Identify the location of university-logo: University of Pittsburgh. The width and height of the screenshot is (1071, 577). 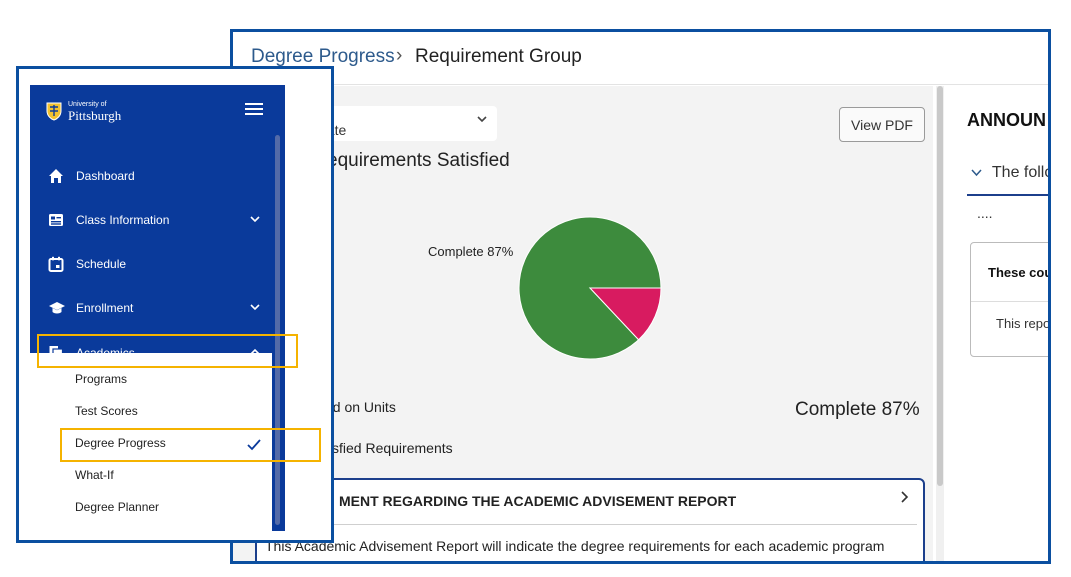
(83, 111).